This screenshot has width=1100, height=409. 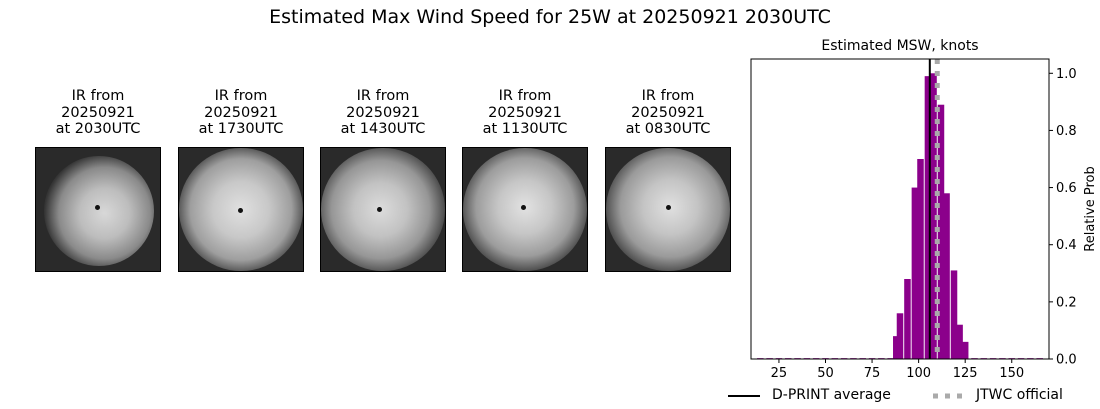 I want to click on ir-panel-caption: IR from 20250921 at 1130UTC, so click(x=525, y=112).